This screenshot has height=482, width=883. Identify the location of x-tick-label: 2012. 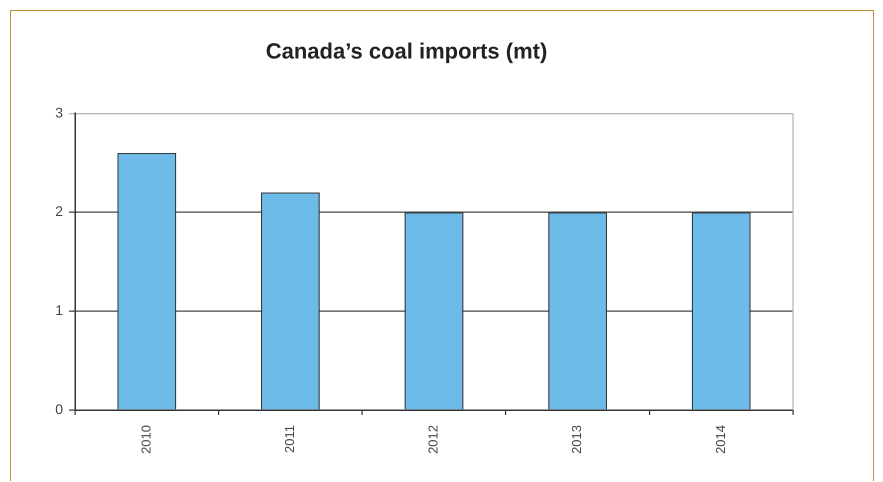
(433, 439).